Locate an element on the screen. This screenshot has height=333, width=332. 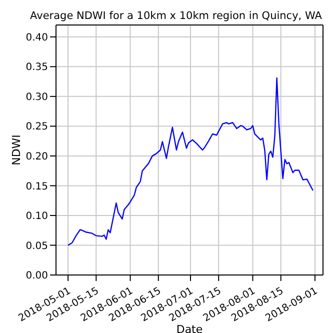
y-tick-label: 0.05 is located at coordinates (37, 246).